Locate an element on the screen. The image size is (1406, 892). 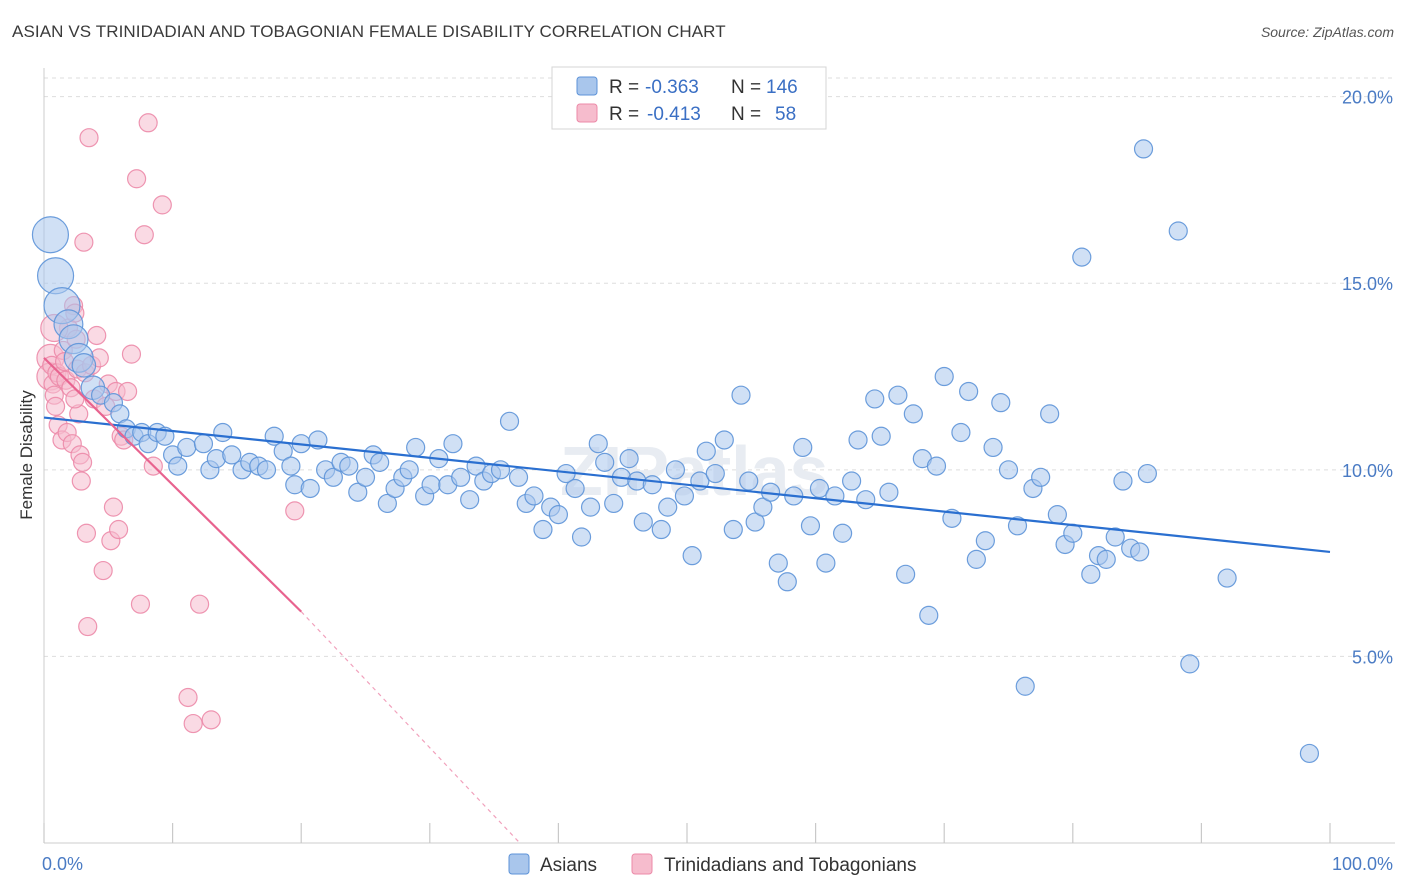
legend-n-value-trini: 58 is located at coordinates (785, 114).